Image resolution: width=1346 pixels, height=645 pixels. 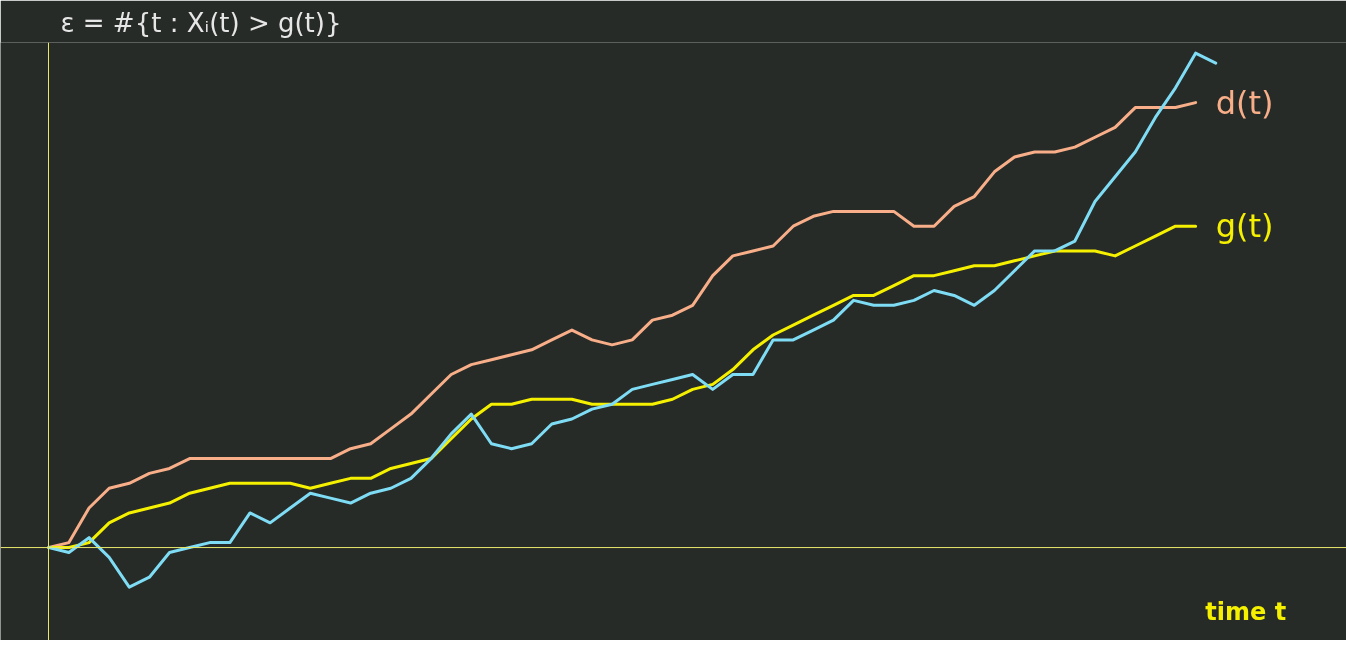 What do you see at coordinates (1246, 611) in the screenshot?
I see `x-axis-title: time t` at bounding box center [1246, 611].